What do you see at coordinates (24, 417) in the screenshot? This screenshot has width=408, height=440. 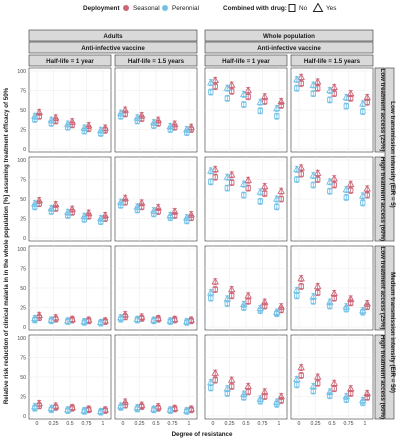 I see `y-tick-label: 0` at bounding box center [24, 417].